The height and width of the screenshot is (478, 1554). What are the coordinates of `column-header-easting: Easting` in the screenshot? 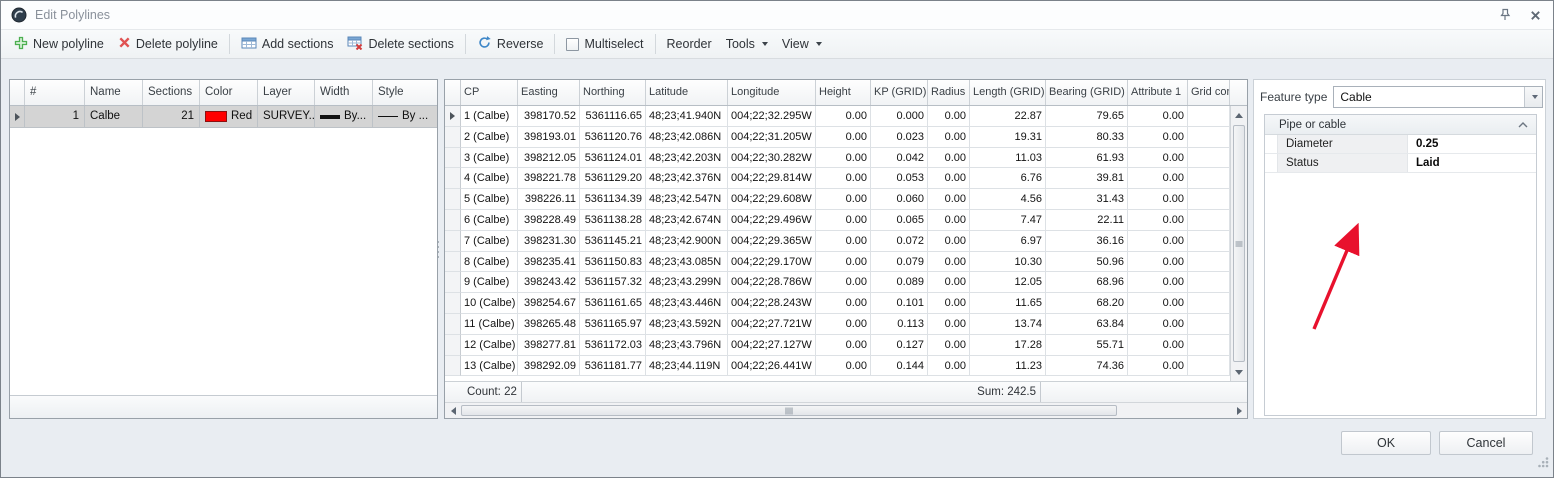 It's located at (549, 92).